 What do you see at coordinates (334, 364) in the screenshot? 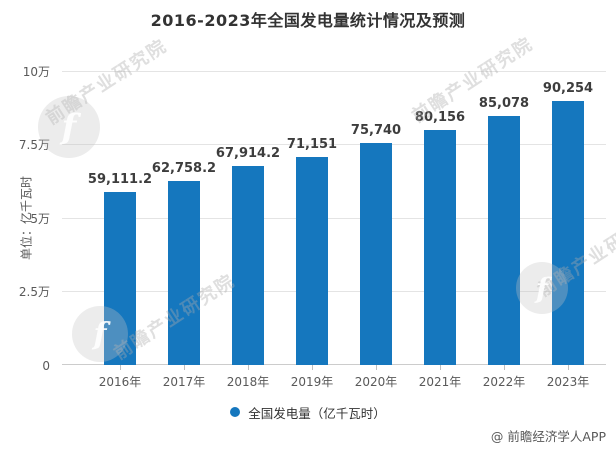
I see `x-axis-baseline` at bounding box center [334, 364].